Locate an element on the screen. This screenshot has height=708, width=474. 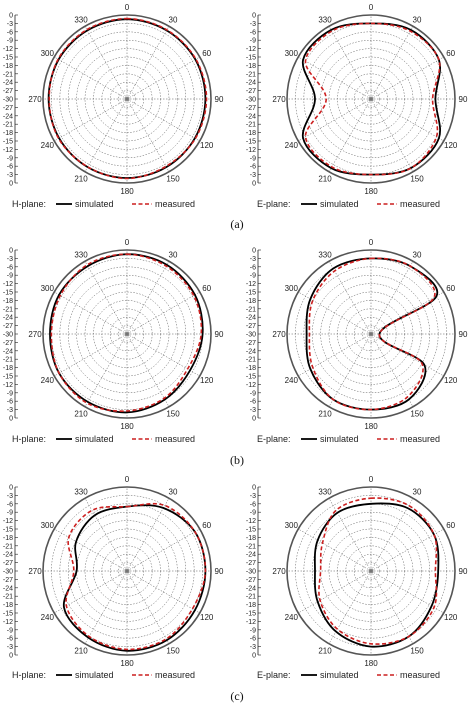
legend-measured-label: measured is located at coordinates (175, 204).